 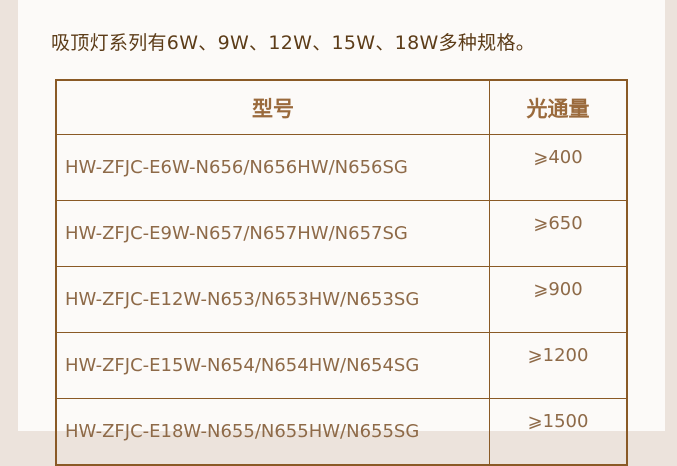 I want to click on flux-cell: ⩾400, so click(x=558, y=167).